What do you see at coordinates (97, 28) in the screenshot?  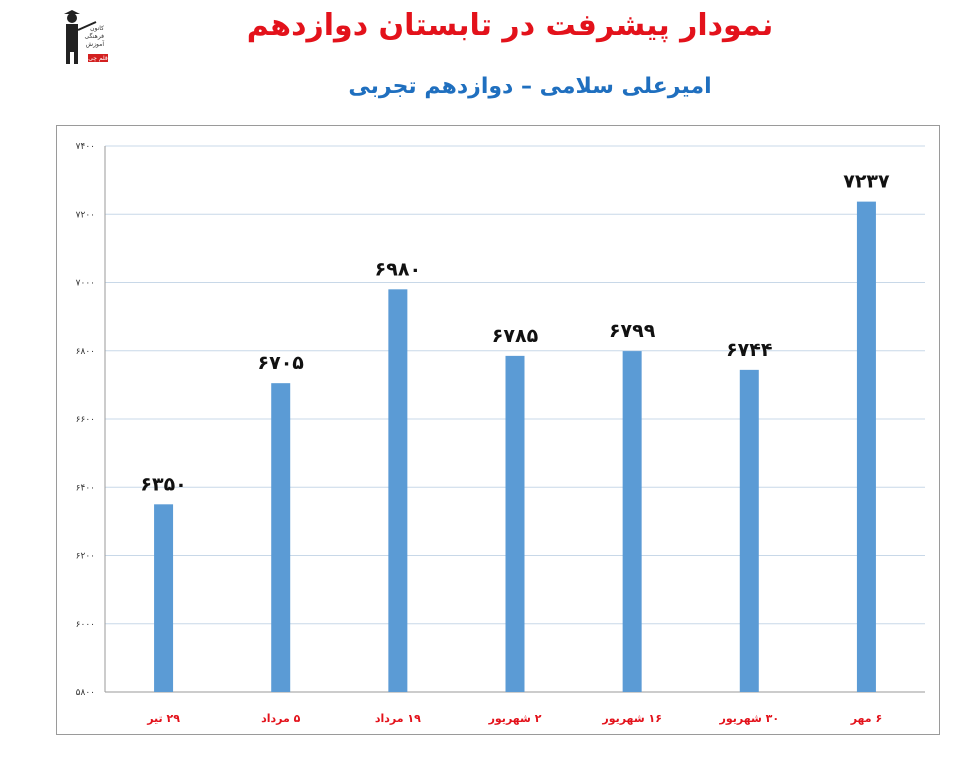 I see `logo-text-1: کانون` at bounding box center [97, 28].